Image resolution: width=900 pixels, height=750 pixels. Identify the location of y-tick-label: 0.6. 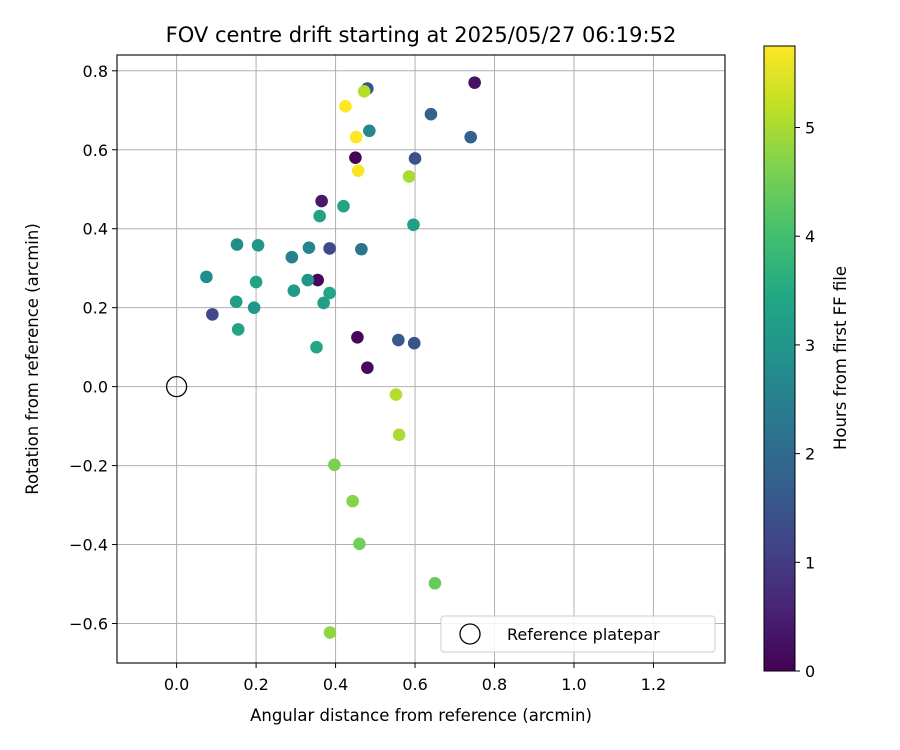
(95, 150).